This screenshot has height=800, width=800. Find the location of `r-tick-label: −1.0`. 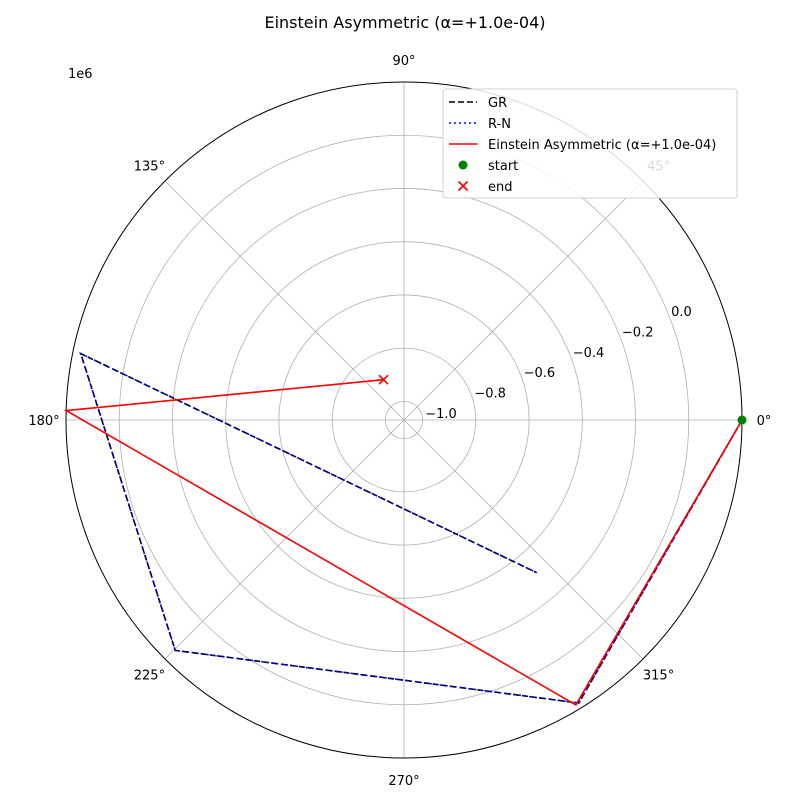

r-tick-label: −1.0 is located at coordinates (441, 414).